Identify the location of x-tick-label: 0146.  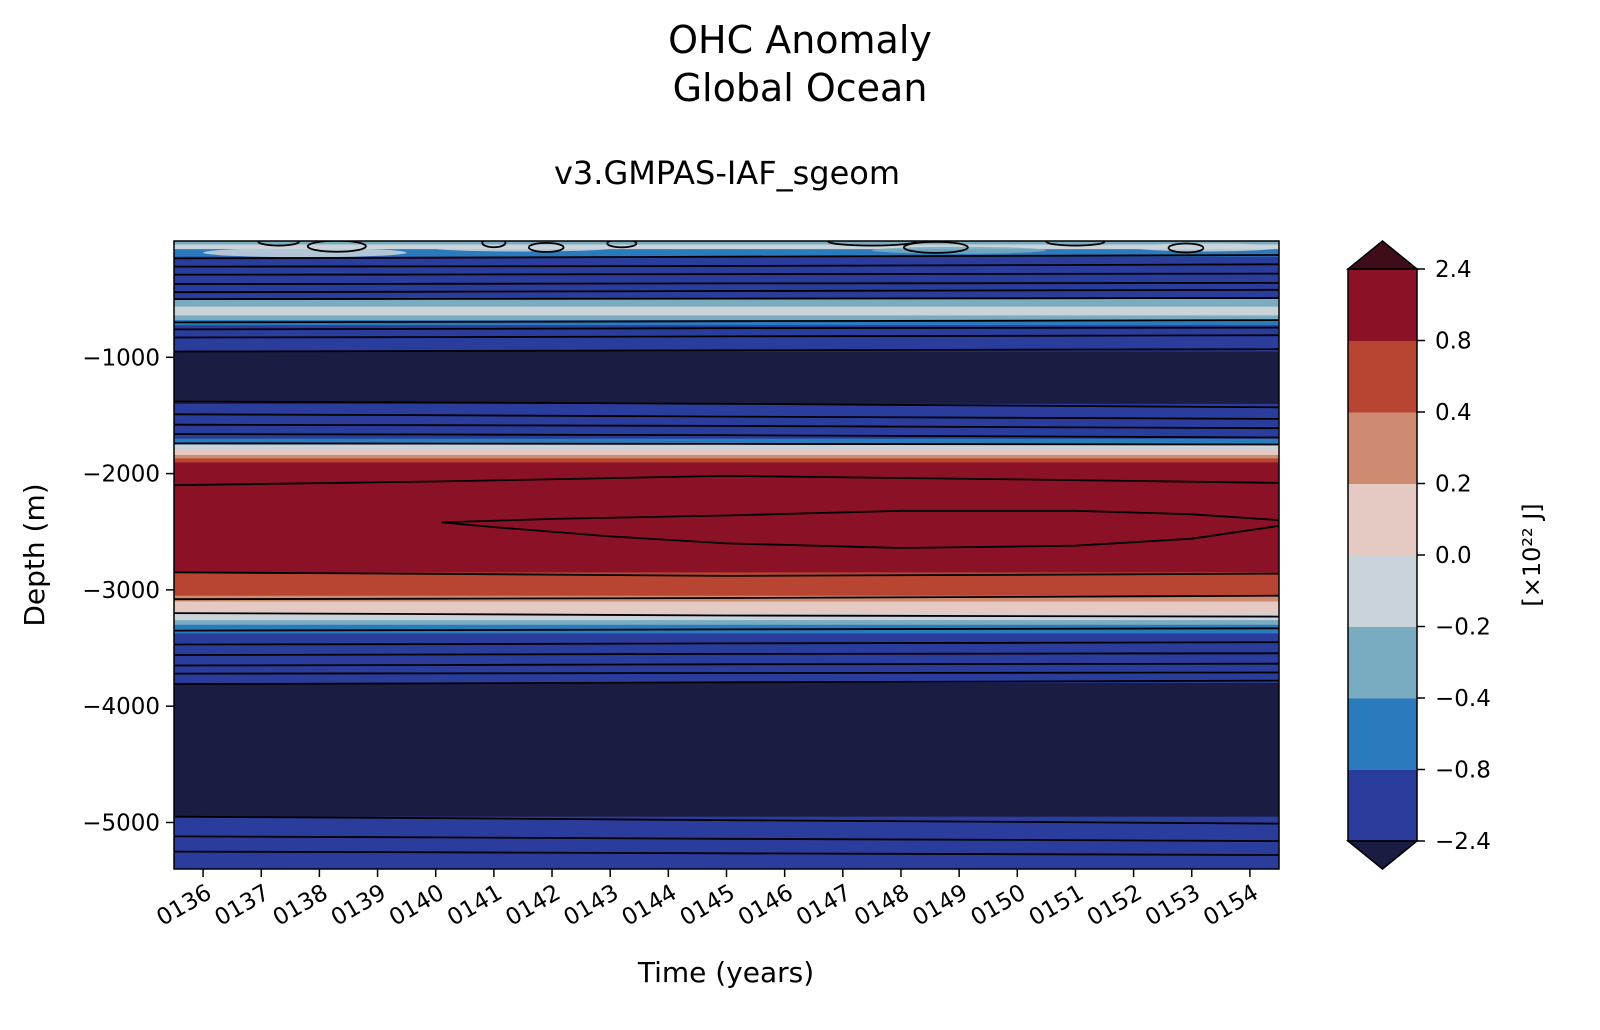
(766, 906).